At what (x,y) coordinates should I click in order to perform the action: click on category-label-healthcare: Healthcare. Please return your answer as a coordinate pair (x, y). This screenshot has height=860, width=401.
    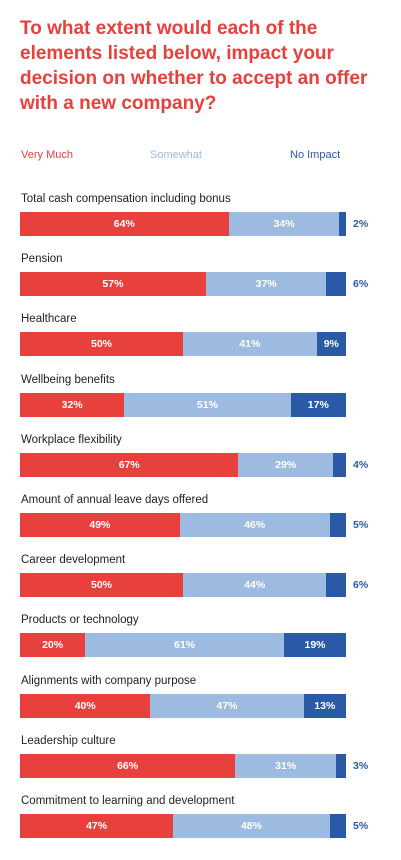
    Looking at the image, I should click on (49, 319).